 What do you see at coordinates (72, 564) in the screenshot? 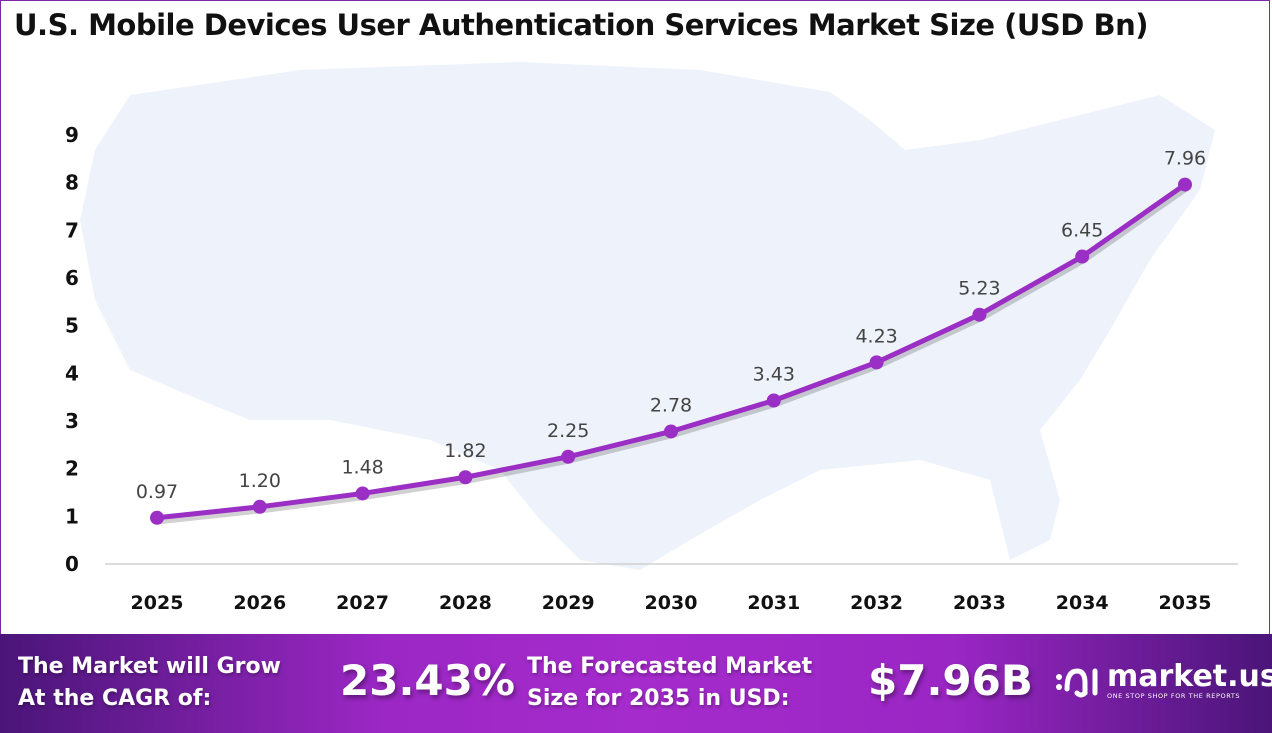
I see `y-tick-label: 0` at bounding box center [72, 564].